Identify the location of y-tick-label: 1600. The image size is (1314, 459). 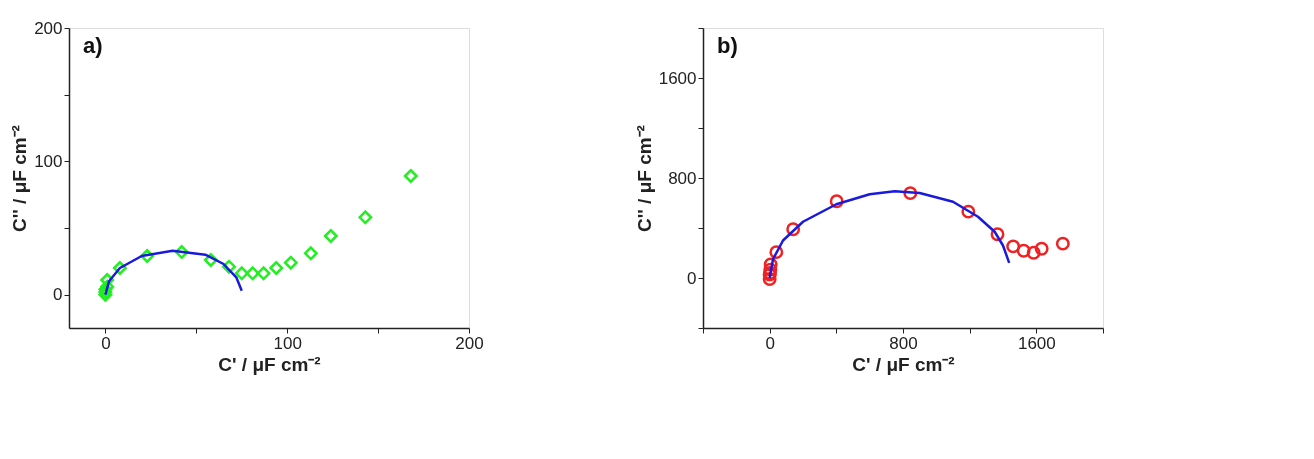
(677, 78).